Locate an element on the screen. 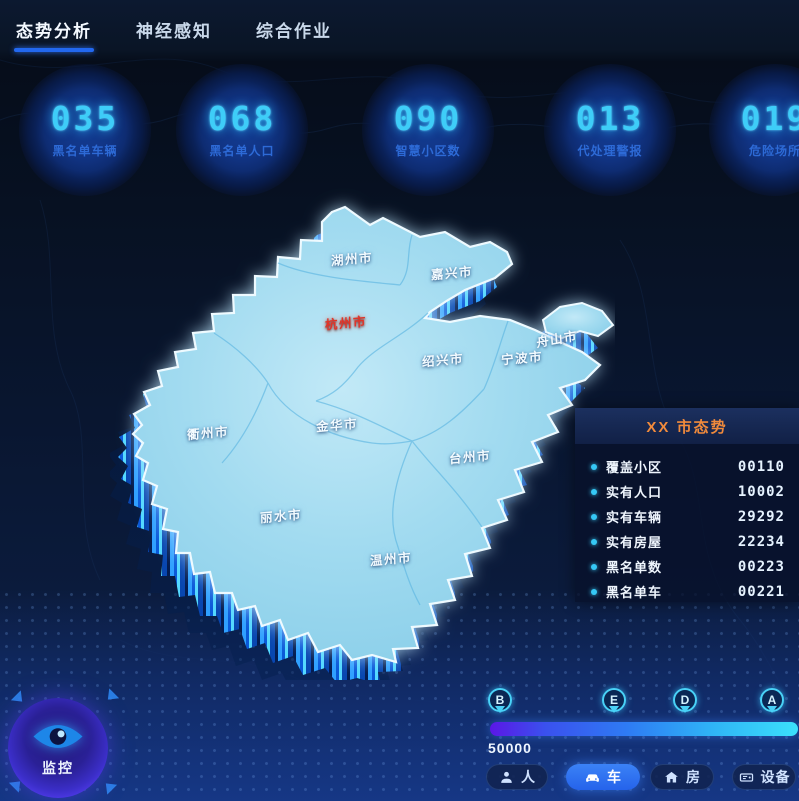  row-value: 00223 is located at coordinates (761, 566).